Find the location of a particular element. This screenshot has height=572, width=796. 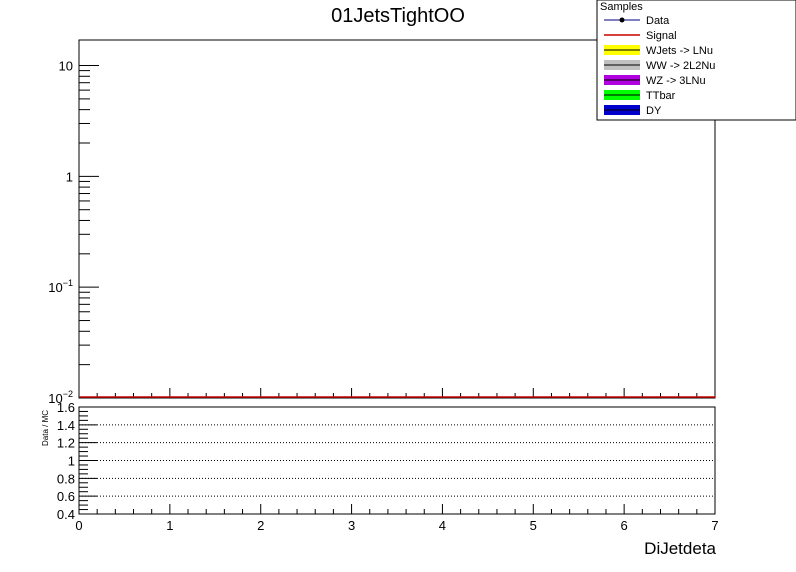

x-tick-label: 5 is located at coordinates (533, 525).